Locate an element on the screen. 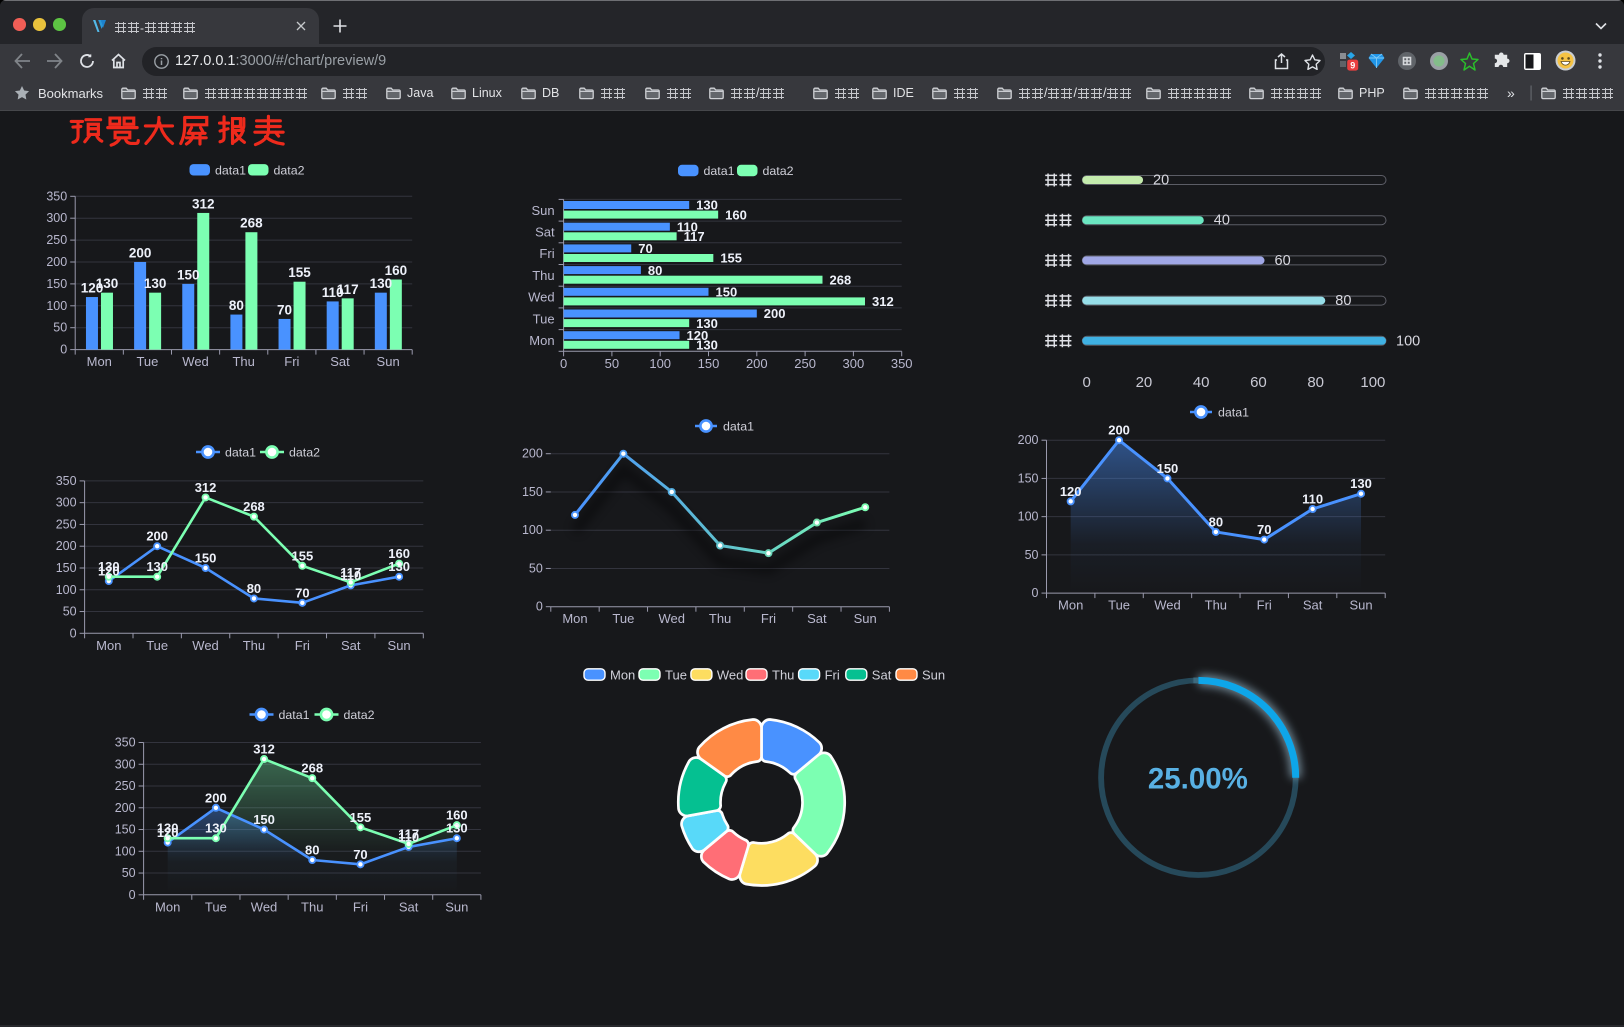 This screenshot has height=1027, width=1624. svg-text: 250 is located at coordinates (125, 786).